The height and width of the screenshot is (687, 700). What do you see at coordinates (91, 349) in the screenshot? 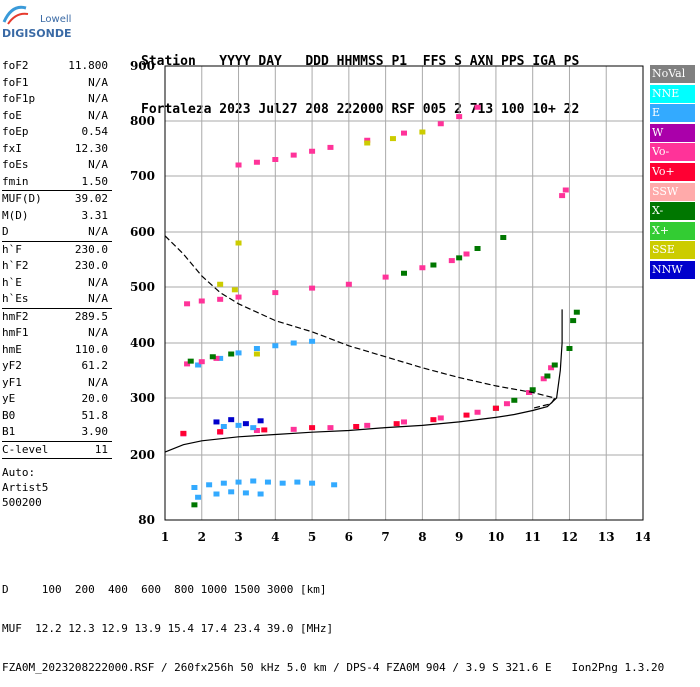
I see `param-value: 110.0` at bounding box center [91, 349].